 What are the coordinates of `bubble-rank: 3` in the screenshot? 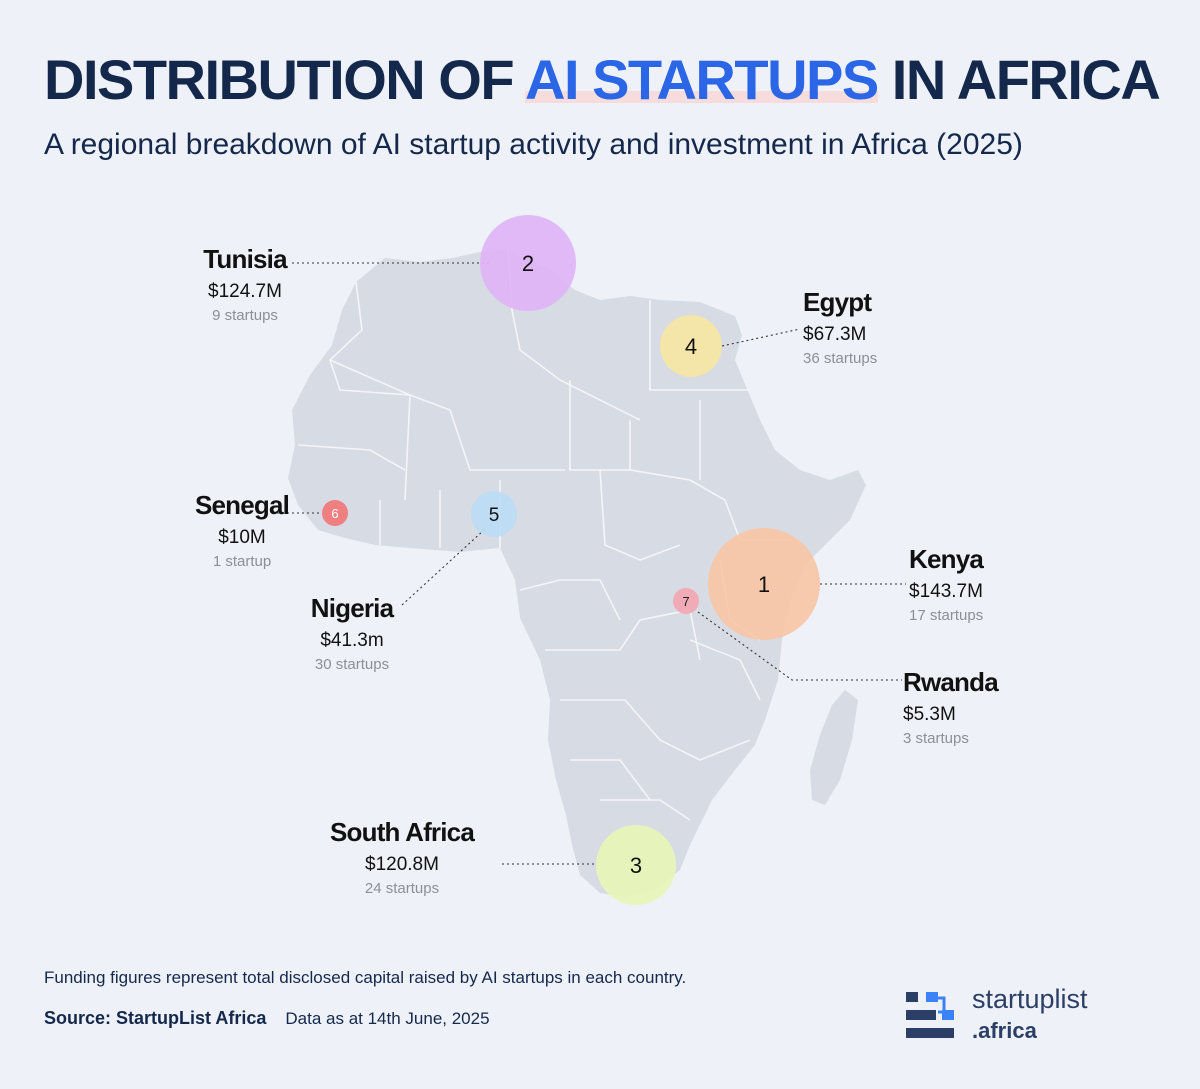 It's located at (636, 865).